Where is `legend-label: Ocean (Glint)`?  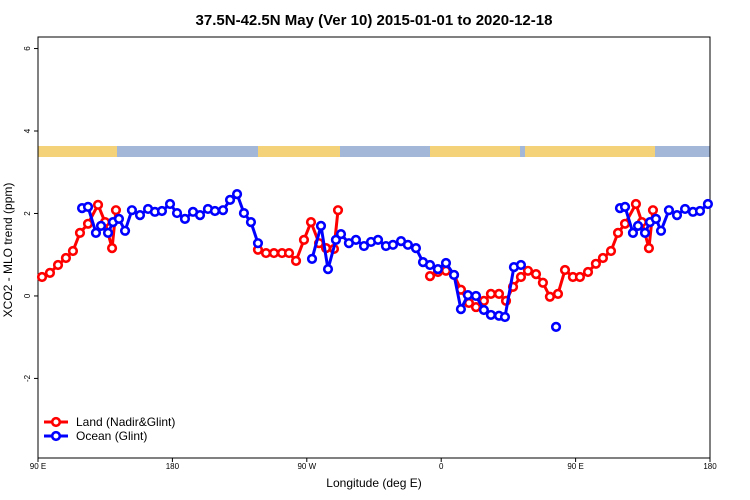
legend-label: Ocean (Glint) is located at coordinates (111, 436).